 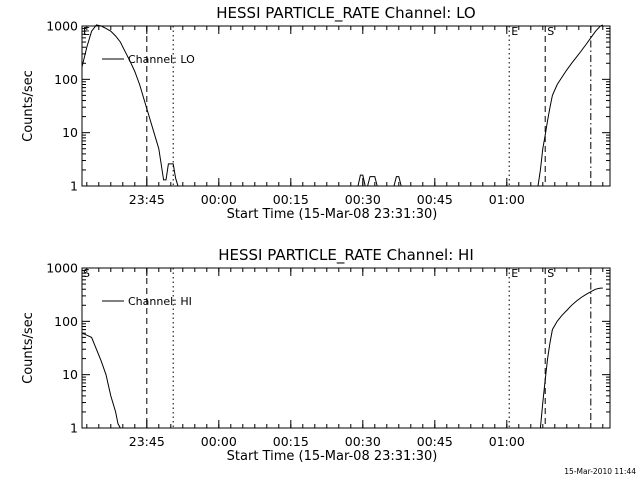 What do you see at coordinates (345, 13) in the screenshot?
I see `chart-title: HESSI PARTICLE_RATE Channel: LO` at bounding box center [345, 13].